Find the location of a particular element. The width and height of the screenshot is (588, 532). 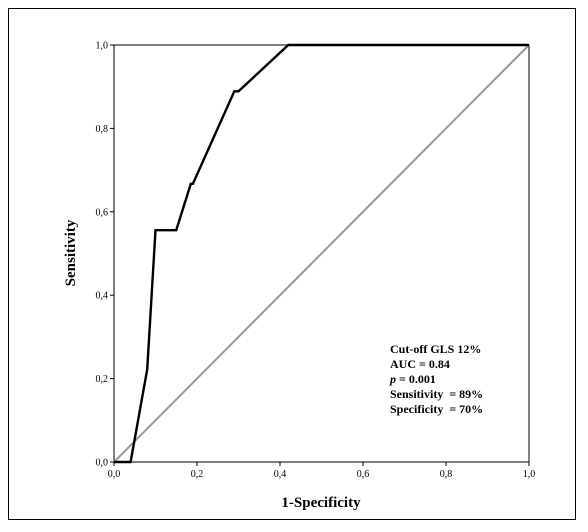

x-tick-label: 0,6 is located at coordinates (363, 474).